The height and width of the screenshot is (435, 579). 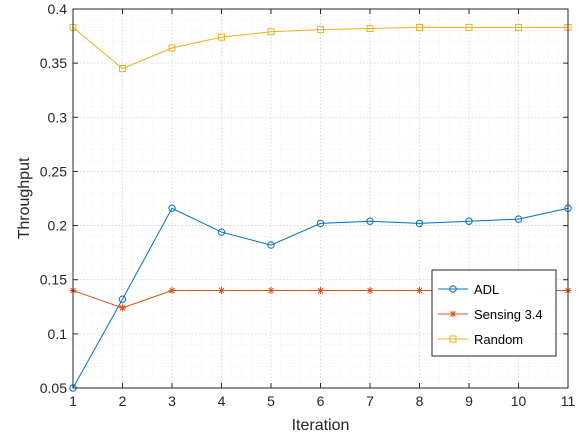 What do you see at coordinates (58, 9) in the screenshot?
I see `y-tick-label: 0.4` at bounding box center [58, 9].